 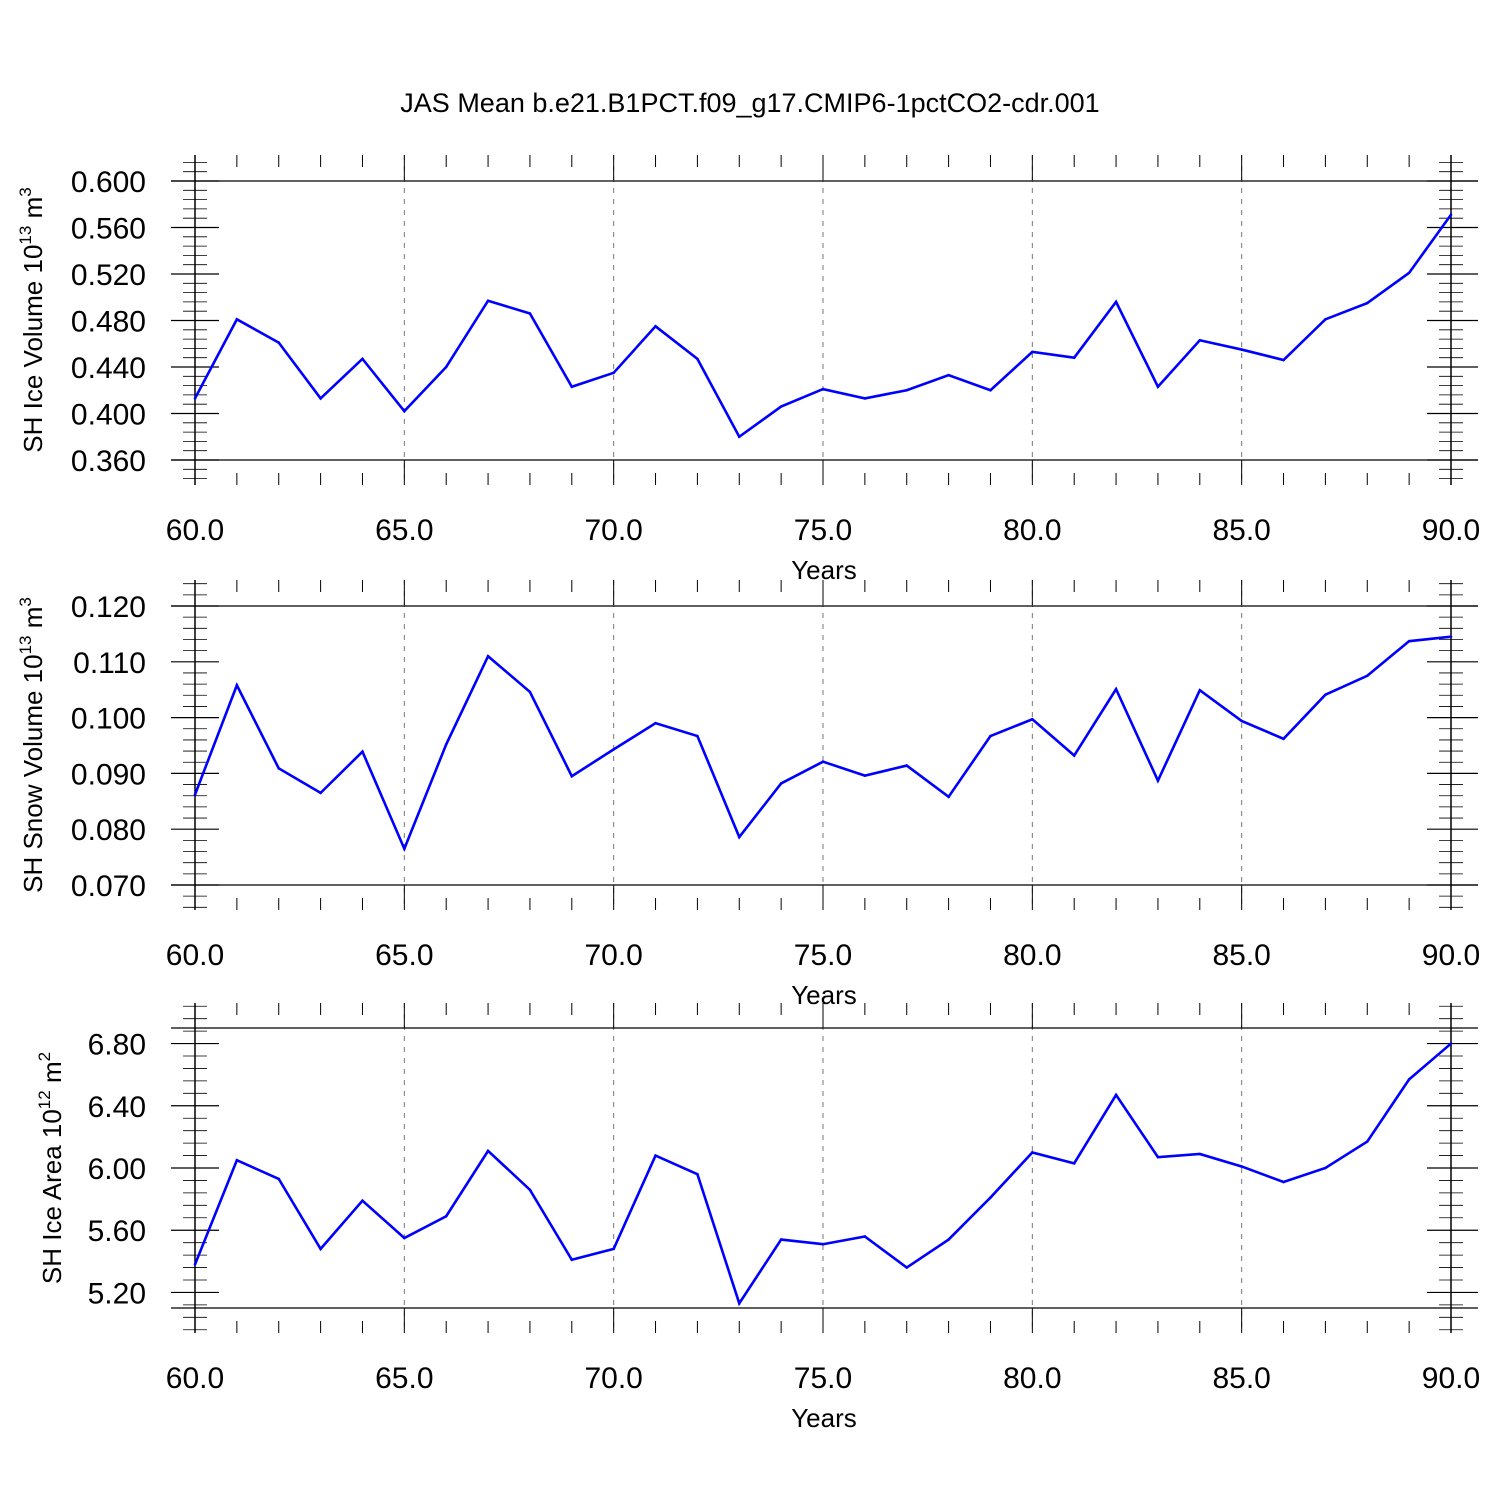 What do you see at coordinates (117, 1169) in the screenshot?
I see `y-tick-label: 6.00` at bounding box center [117, 1169].